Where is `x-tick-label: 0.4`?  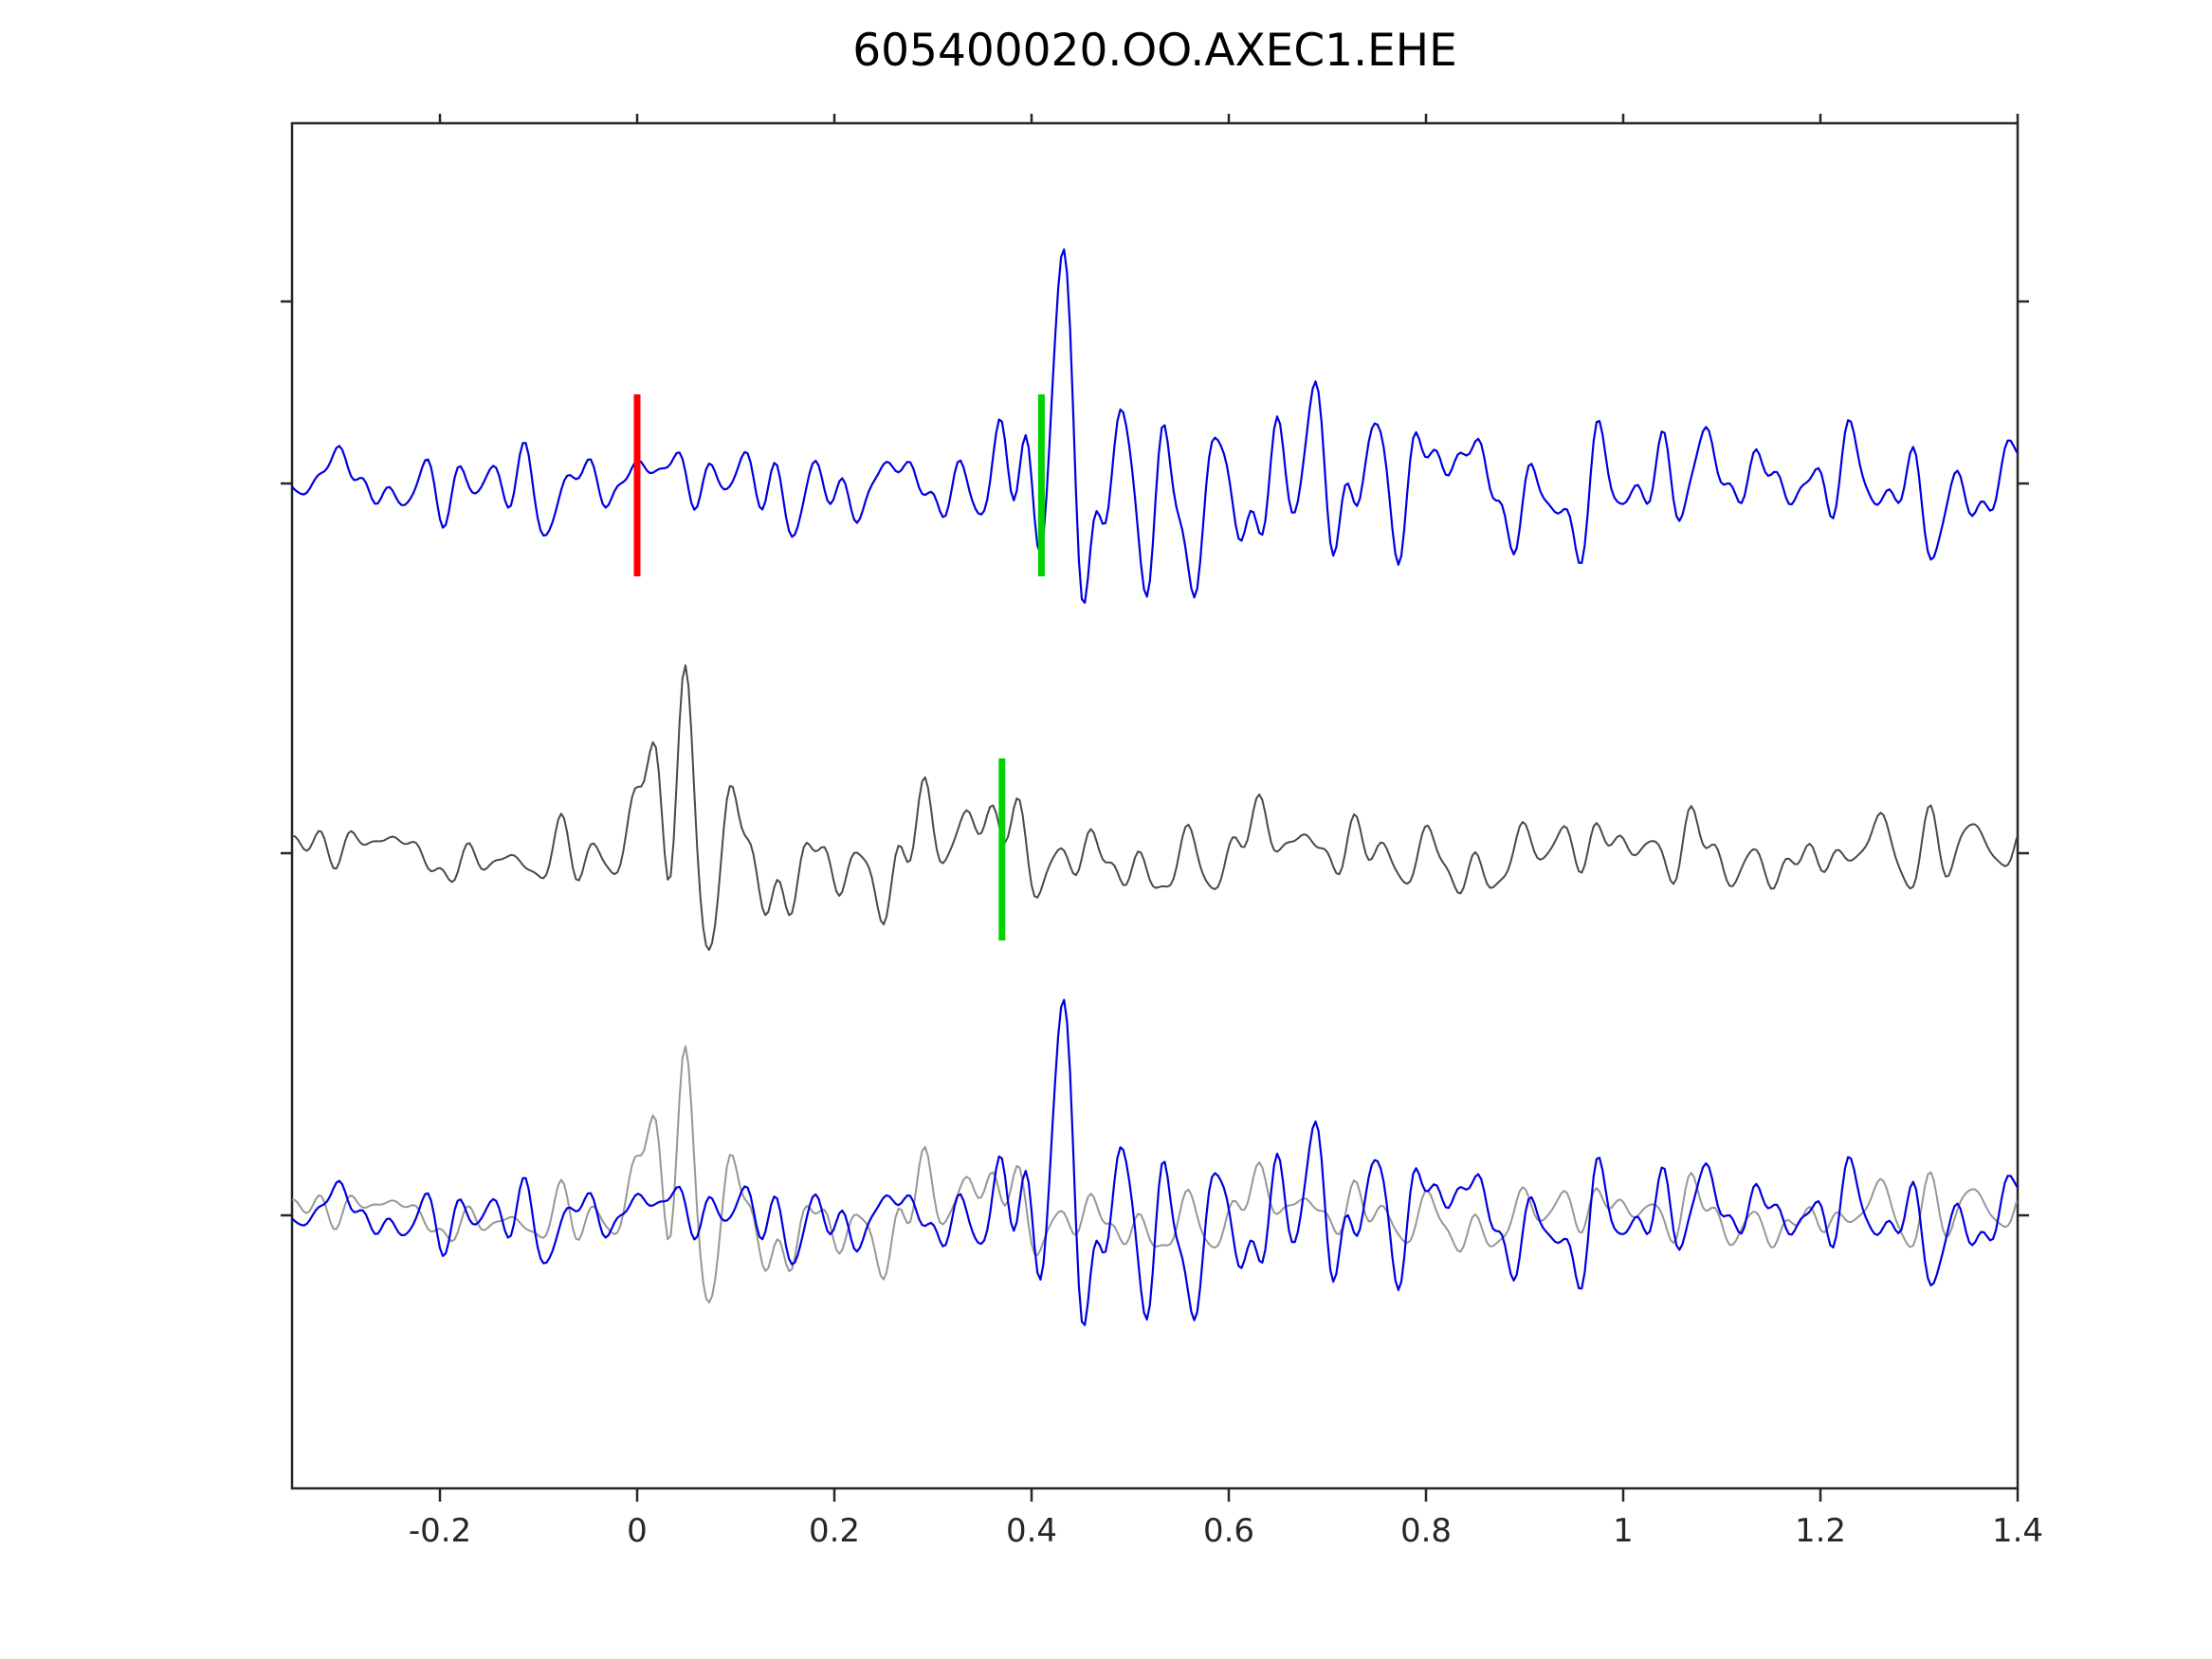 x-tick-label: 0.4 is located at coordinates (1031, 1531).